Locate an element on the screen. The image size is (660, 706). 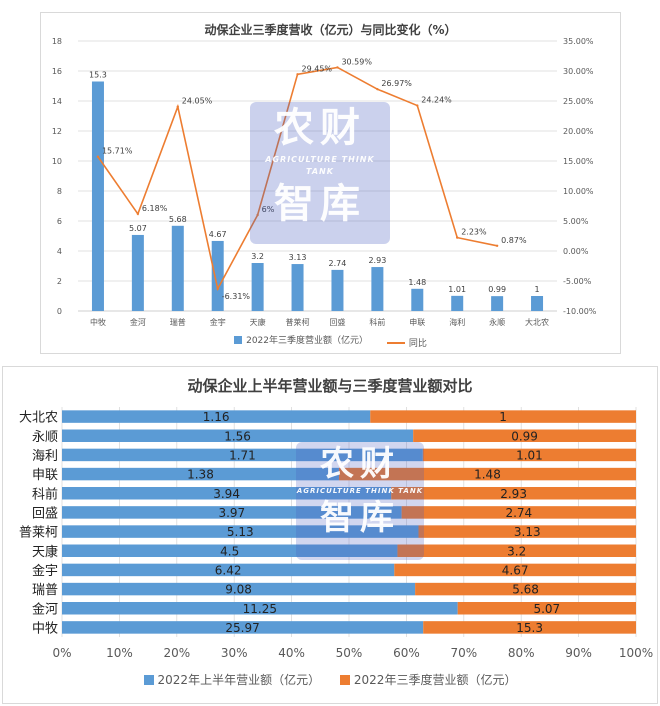
chart2-label-q3: 1.48 is located at coordinates (487, 475).